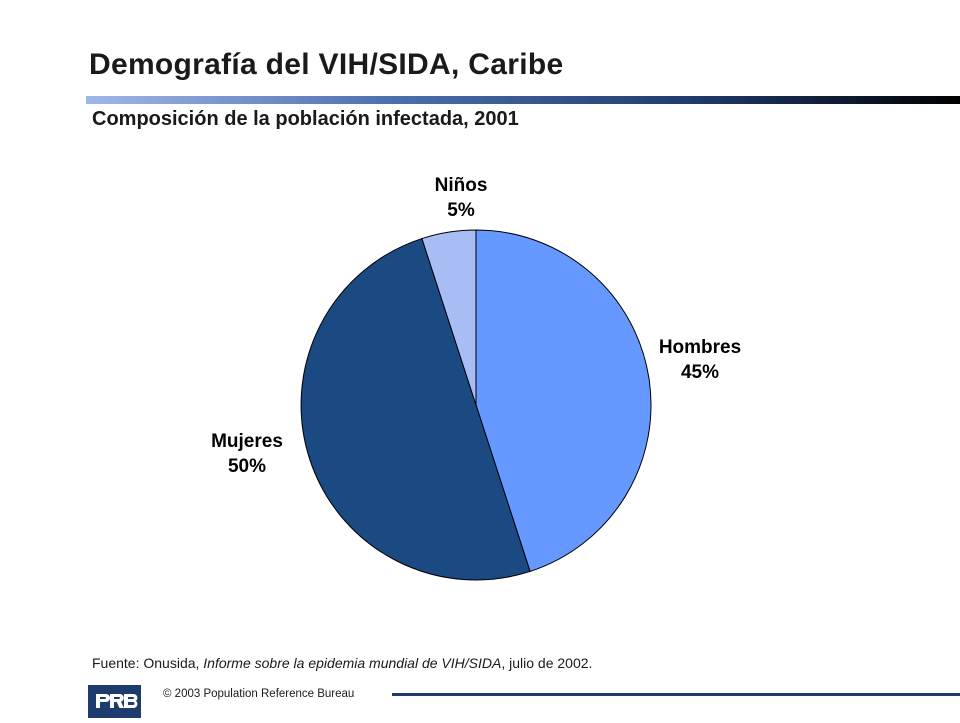  I want to click on copyright-text: © 2003 Population Reference Bureau, so click(259, 694).